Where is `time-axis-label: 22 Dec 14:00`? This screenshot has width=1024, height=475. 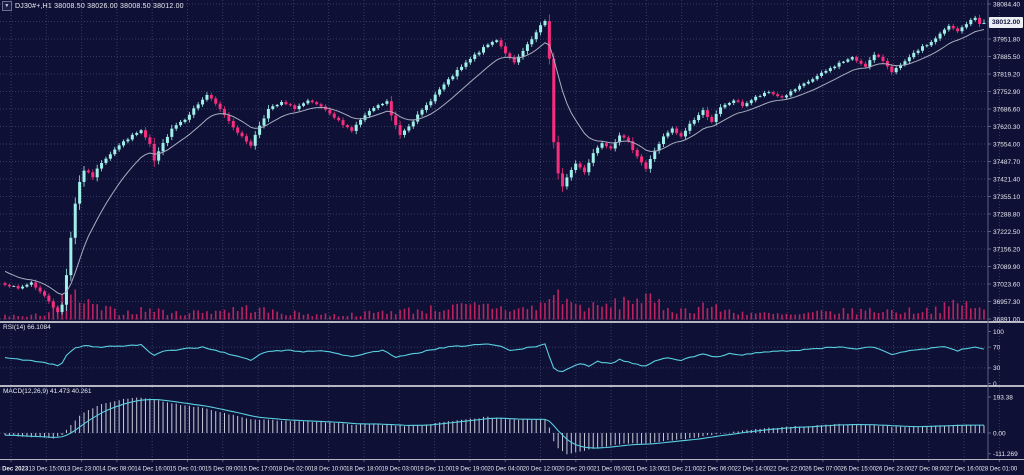
time-axis-label: 22 Dec 14:00 is located at coordinates (752, 470).